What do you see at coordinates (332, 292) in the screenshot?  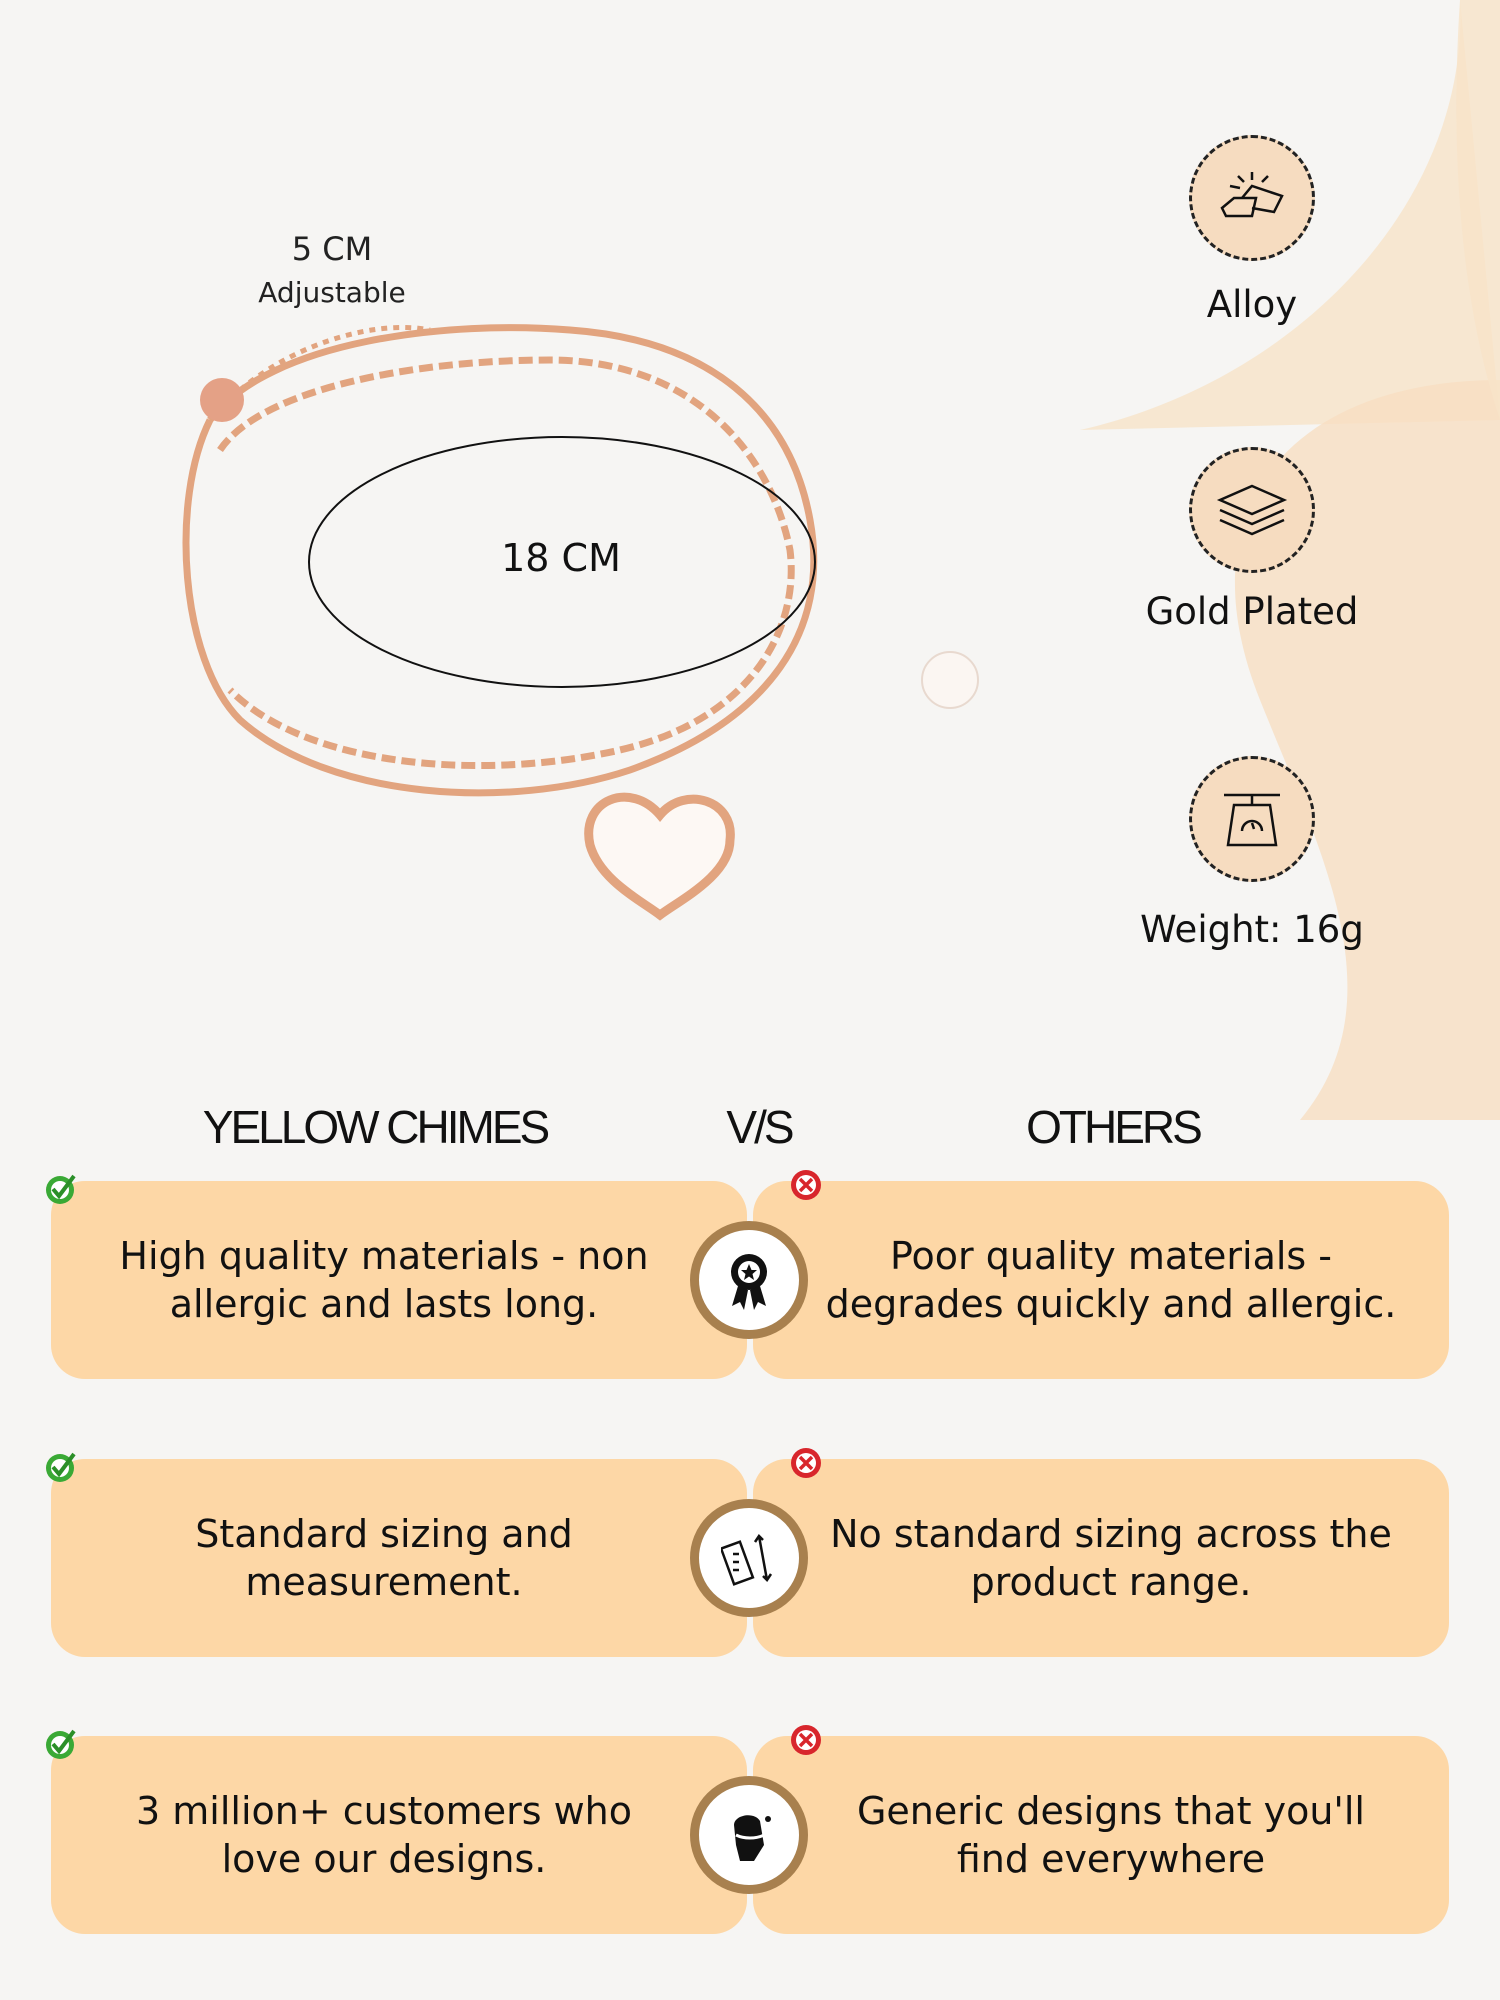 I see `adjustable-label: Adjustable` at bounding box center [332, 292].